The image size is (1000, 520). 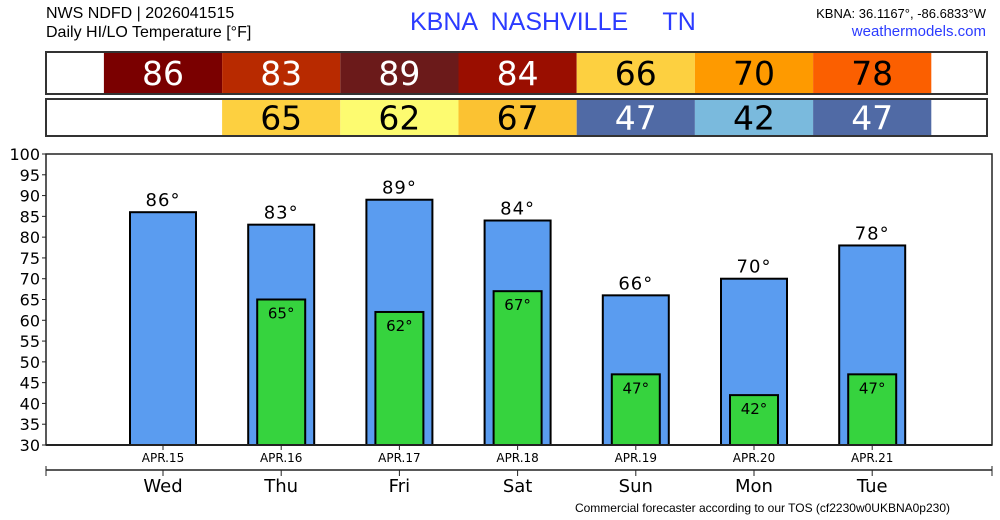 I want to click on y-tick-label: 55, so click(x=30, y=341).